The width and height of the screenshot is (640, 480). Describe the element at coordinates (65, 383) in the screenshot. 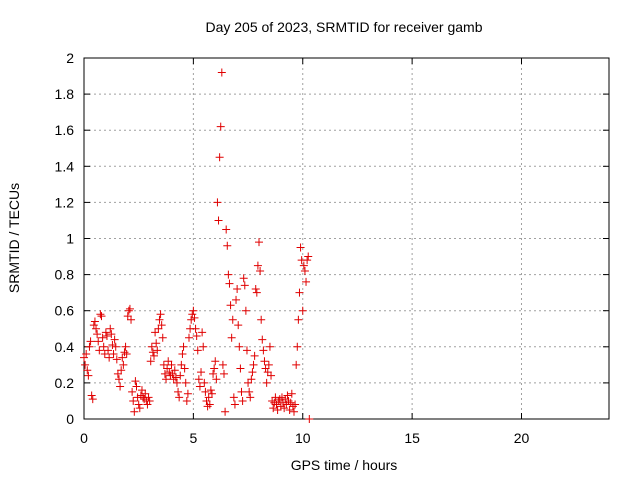

I see `y-tick-label: 0.2` at that location.